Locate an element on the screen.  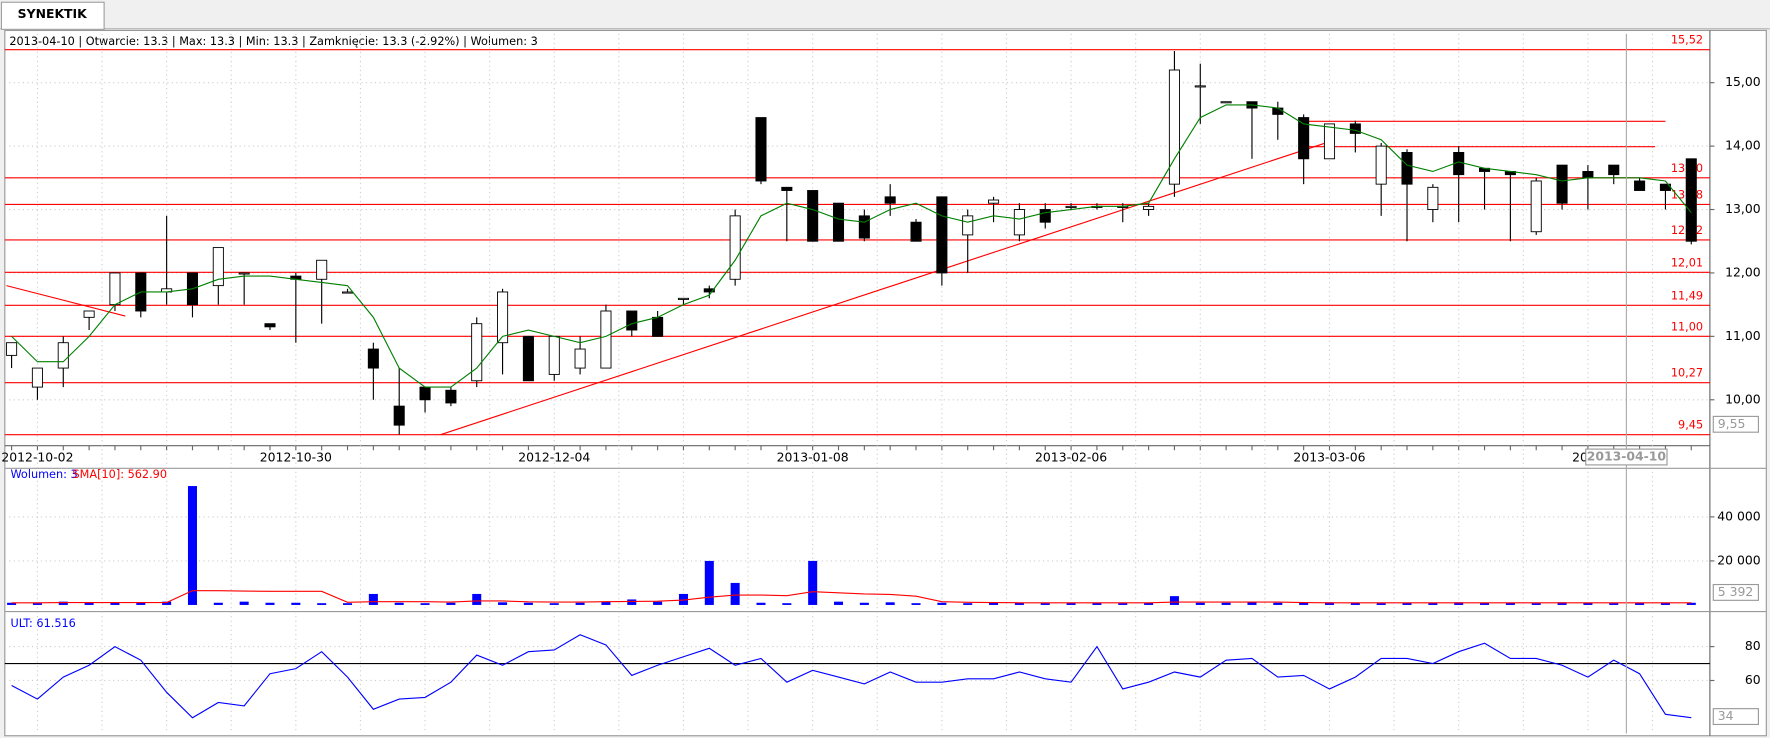
tab-label: SYNEKTIK is located at coordinates (52, 13).